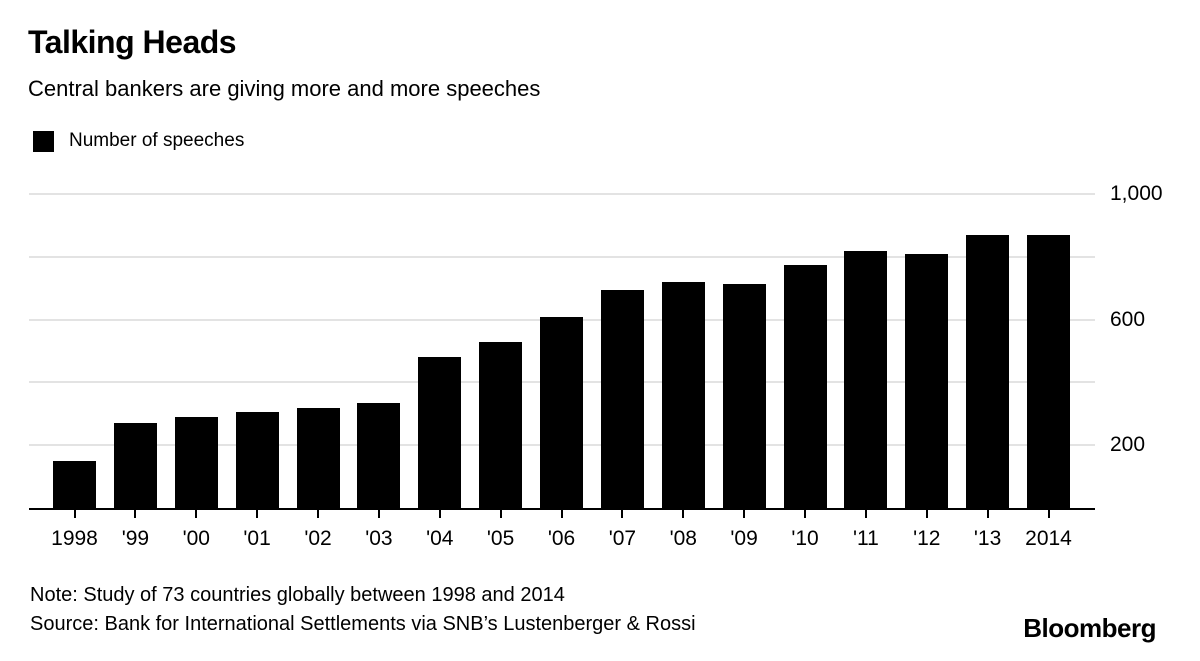 This screenshot has width=1200, height=661. Describe the element at coordinates (135, 538) in the screenshot. I see `x-axis-label-99: '99` at that location.